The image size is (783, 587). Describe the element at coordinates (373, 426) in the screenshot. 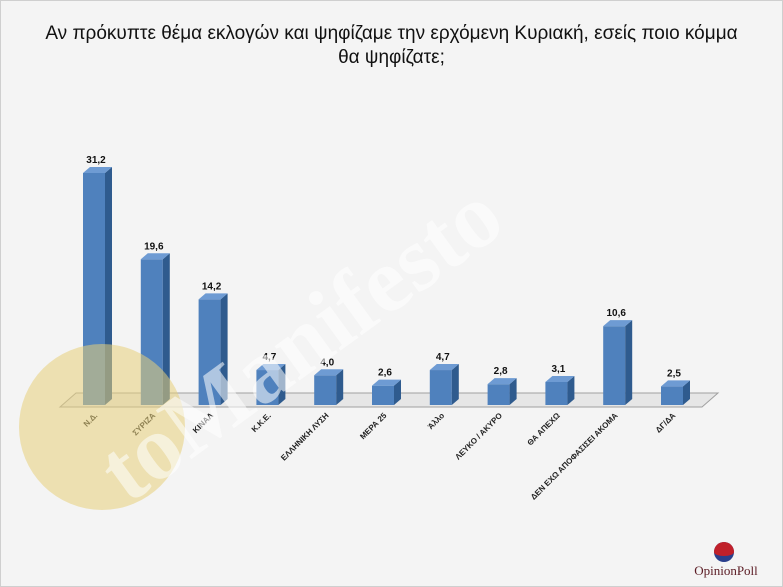

I see `category-label: ΜΕΡΑ 25` at that location.